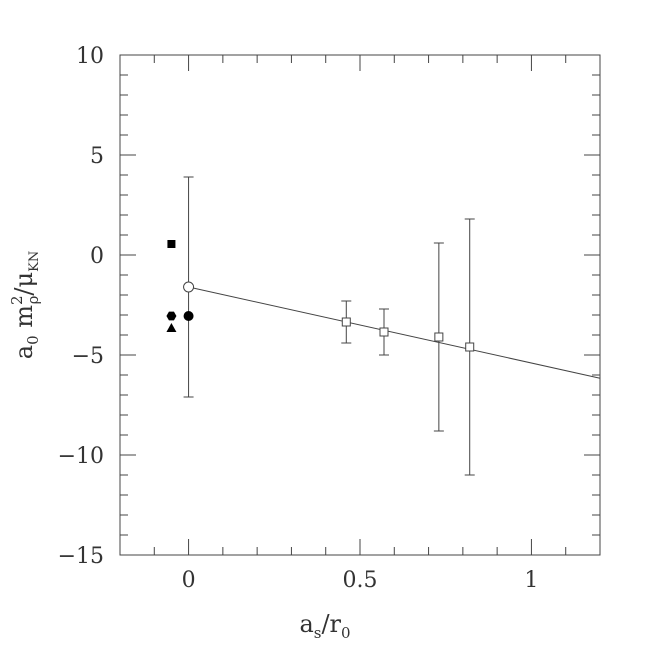  Describe the element at coordinates (81, 556) in the screenshot. I see `y-tick-label: −15` at that location.